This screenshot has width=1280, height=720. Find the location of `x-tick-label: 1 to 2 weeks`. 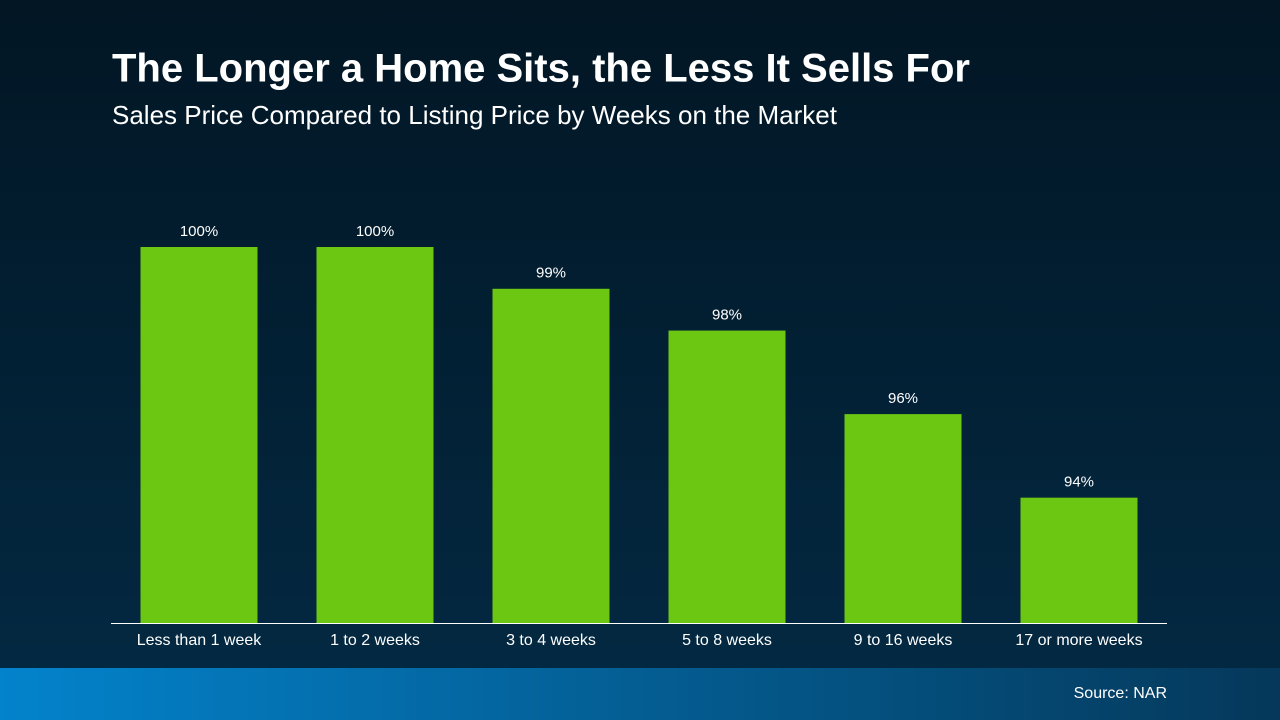

x-tick-label: 1 to 2 weeks is located at coordinates (375, 640).